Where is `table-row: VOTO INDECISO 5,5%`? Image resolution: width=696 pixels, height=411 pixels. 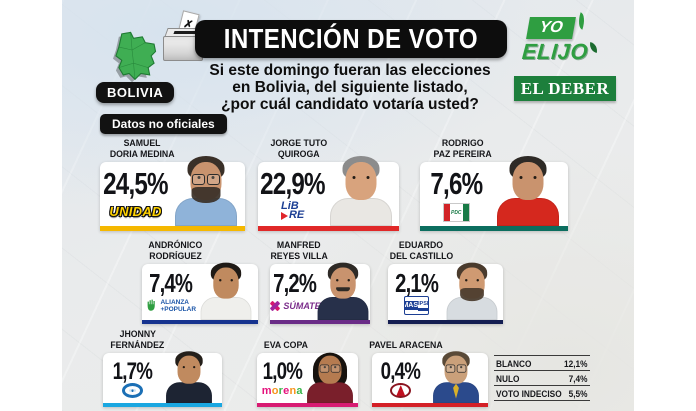 table-row: VOTO INDECISO 5,5% is located at coordinates (542, 393).